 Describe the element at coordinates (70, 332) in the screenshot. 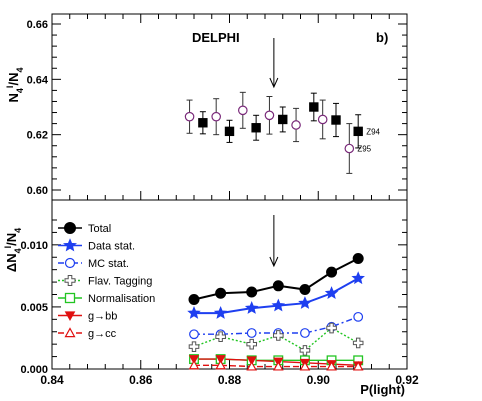

I see `legend-marker-g-cc` at that location.